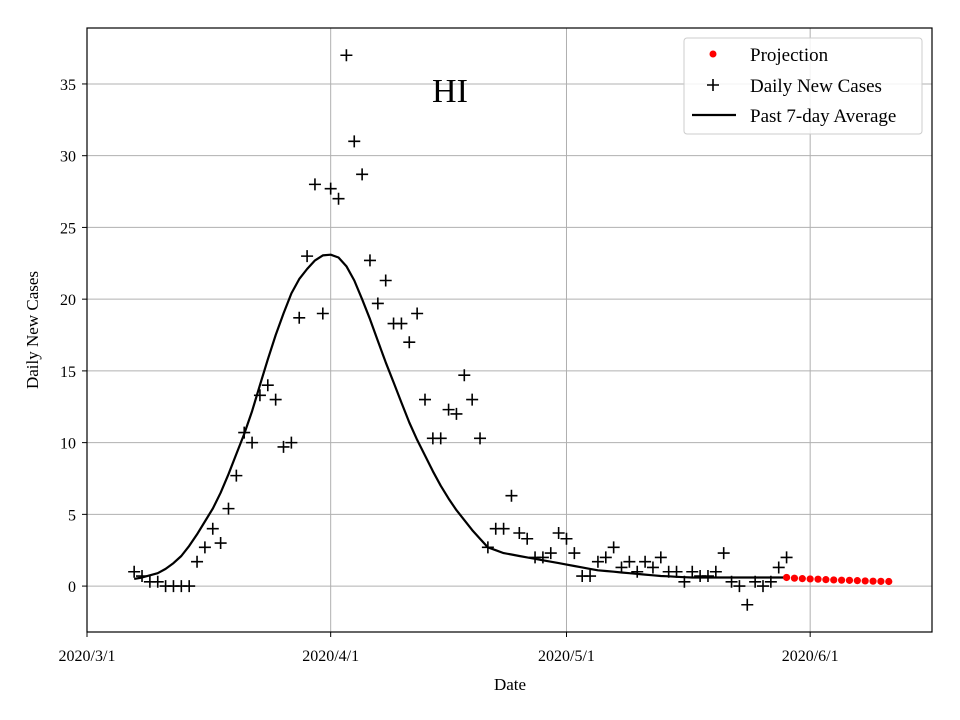 Image resolution: width=960 pixels, height=720 pixels. I want to click on x-tick-label: 2020/6/1, so click(810, 656).